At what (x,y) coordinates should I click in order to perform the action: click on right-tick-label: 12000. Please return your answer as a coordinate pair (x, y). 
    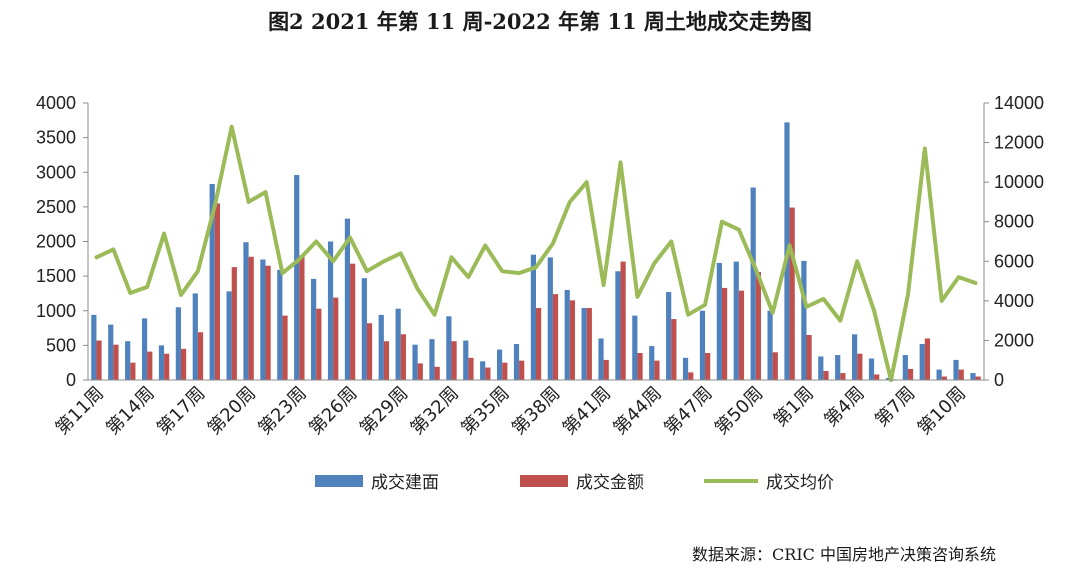
    Looking at the image, I should click on (1019, 143).